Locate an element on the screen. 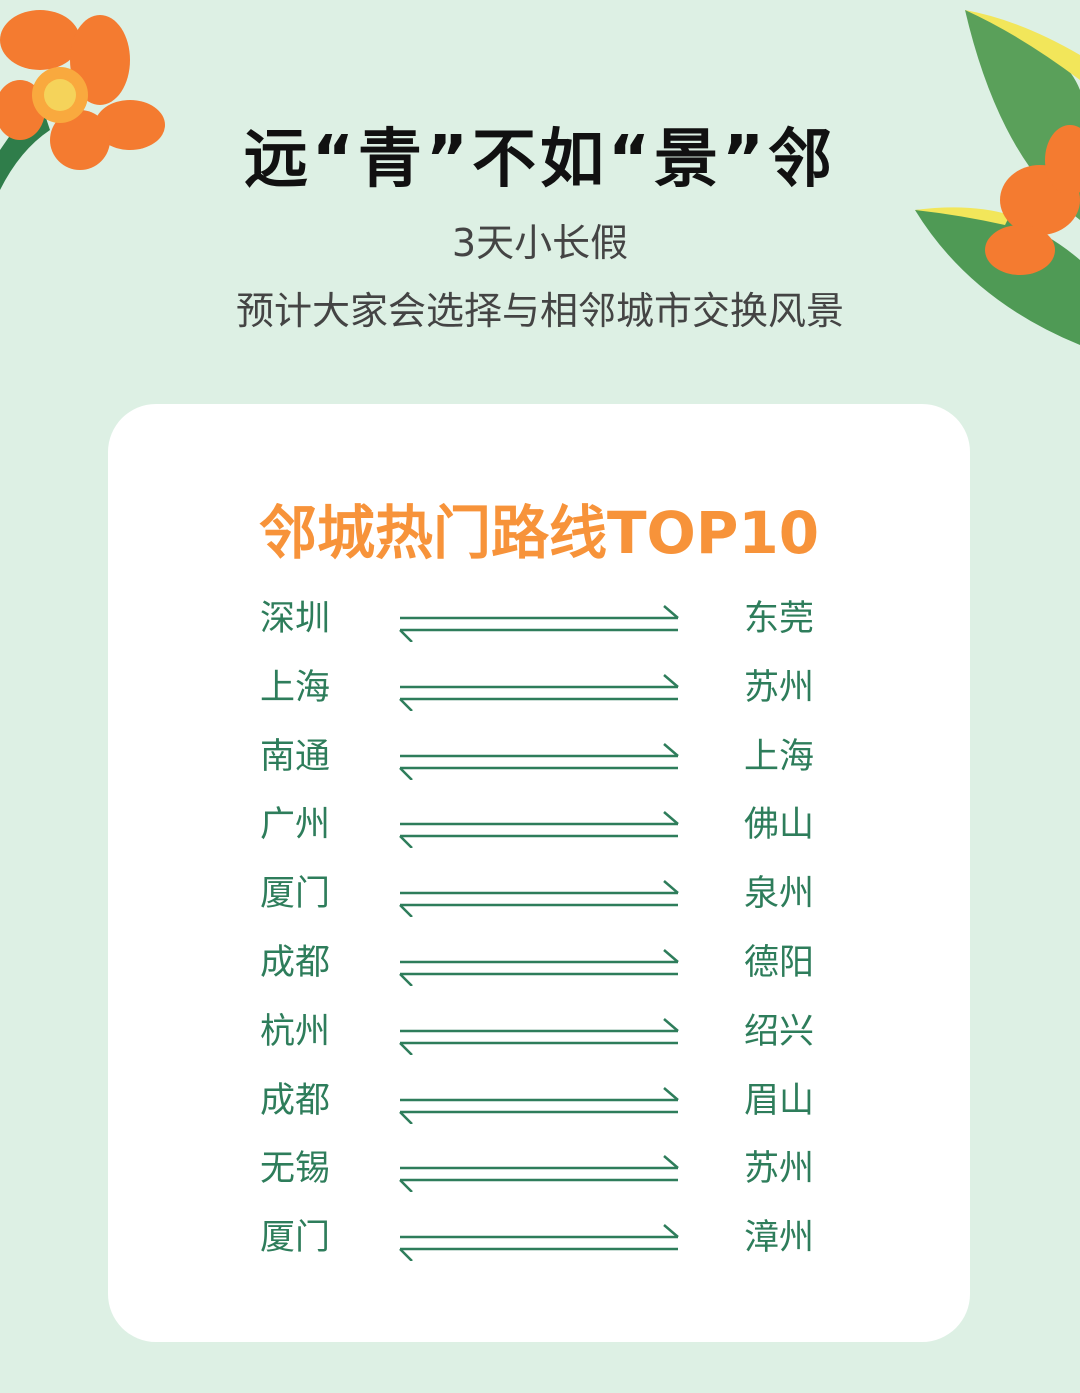 Image resolution: width=1080 pixels, height=1393 pixels. leaf-decoration-right is located at coordinates (997, 177).